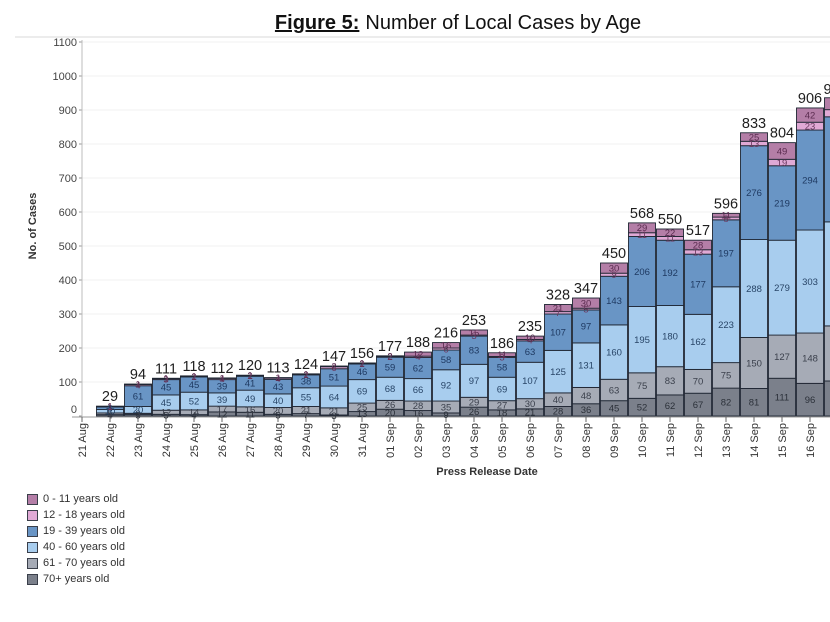 The height and width of the screenshot is (622, 830). What do you see at coordinates (333, 367) in the screenshot?
I see `segment-label-age-0-11: 2` at bounding box center [333, 367].